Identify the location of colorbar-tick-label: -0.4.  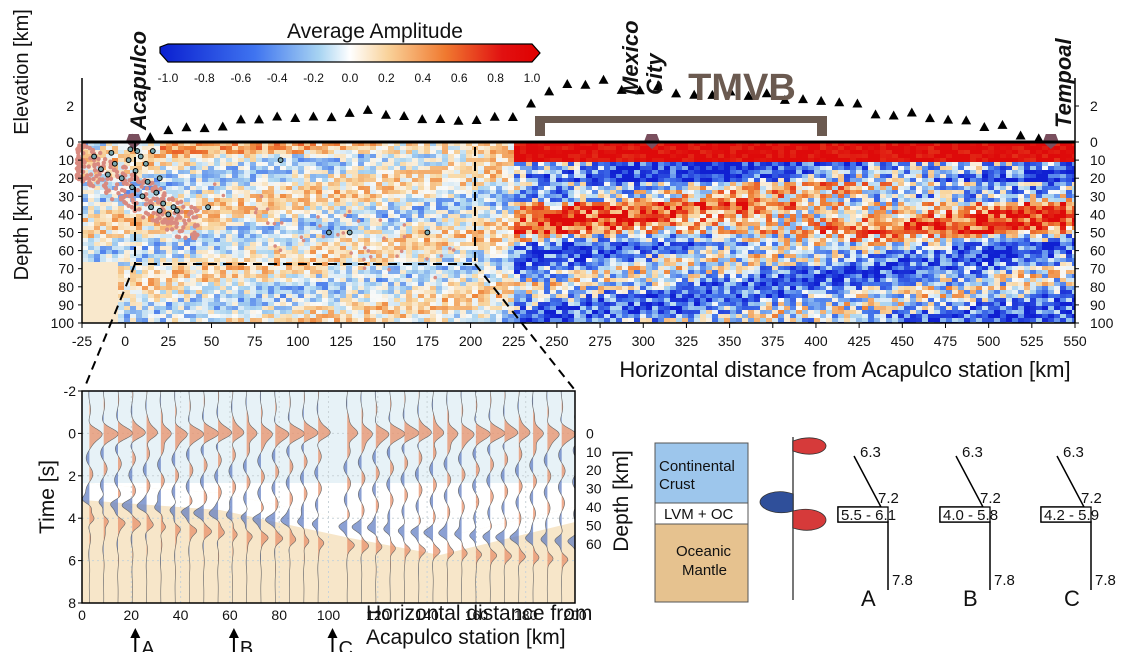
(277, 78).